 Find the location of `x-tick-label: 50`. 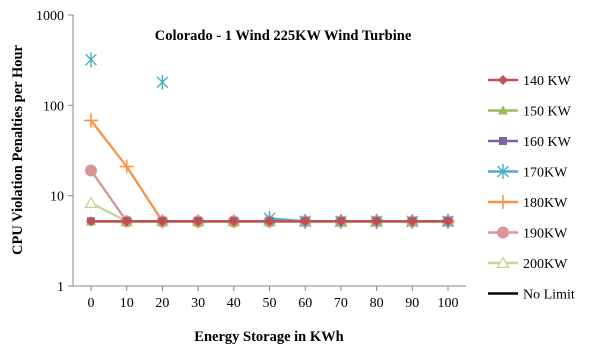

x-tick-label: 50 is located at coordinates (270, 303).